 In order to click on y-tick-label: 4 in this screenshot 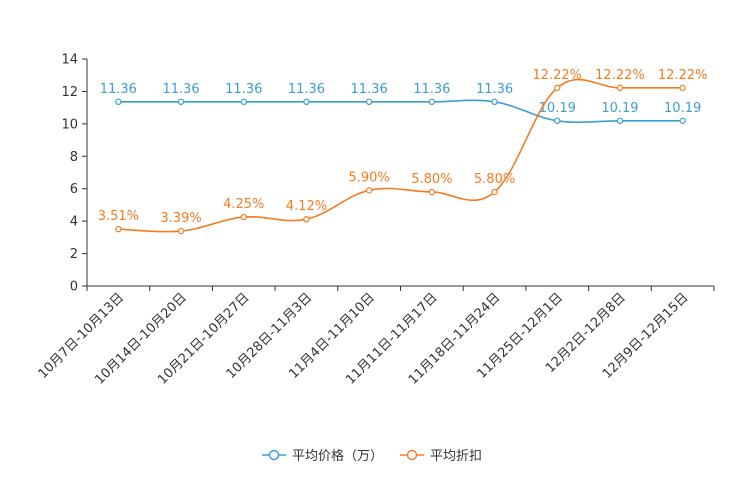, I will do `click(74, 222)`.